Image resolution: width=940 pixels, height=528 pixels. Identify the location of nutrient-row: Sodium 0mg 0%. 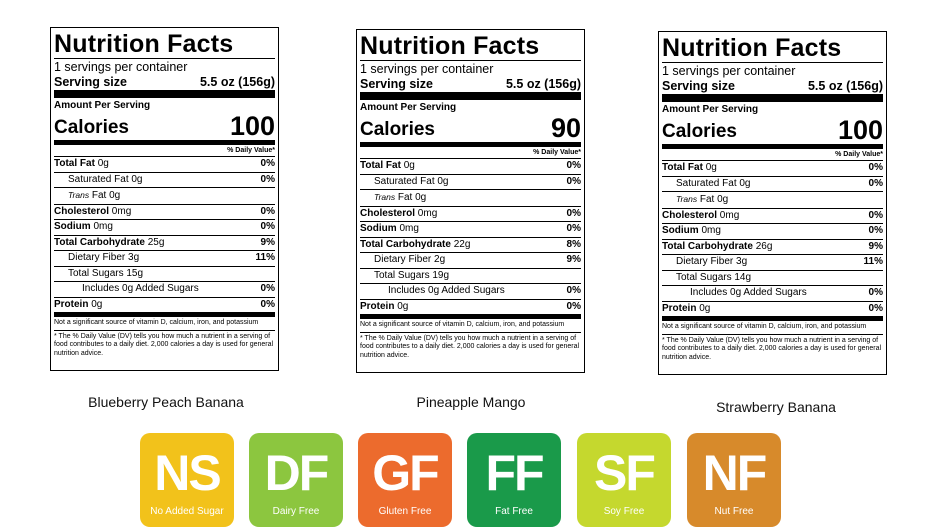
(772, 231).